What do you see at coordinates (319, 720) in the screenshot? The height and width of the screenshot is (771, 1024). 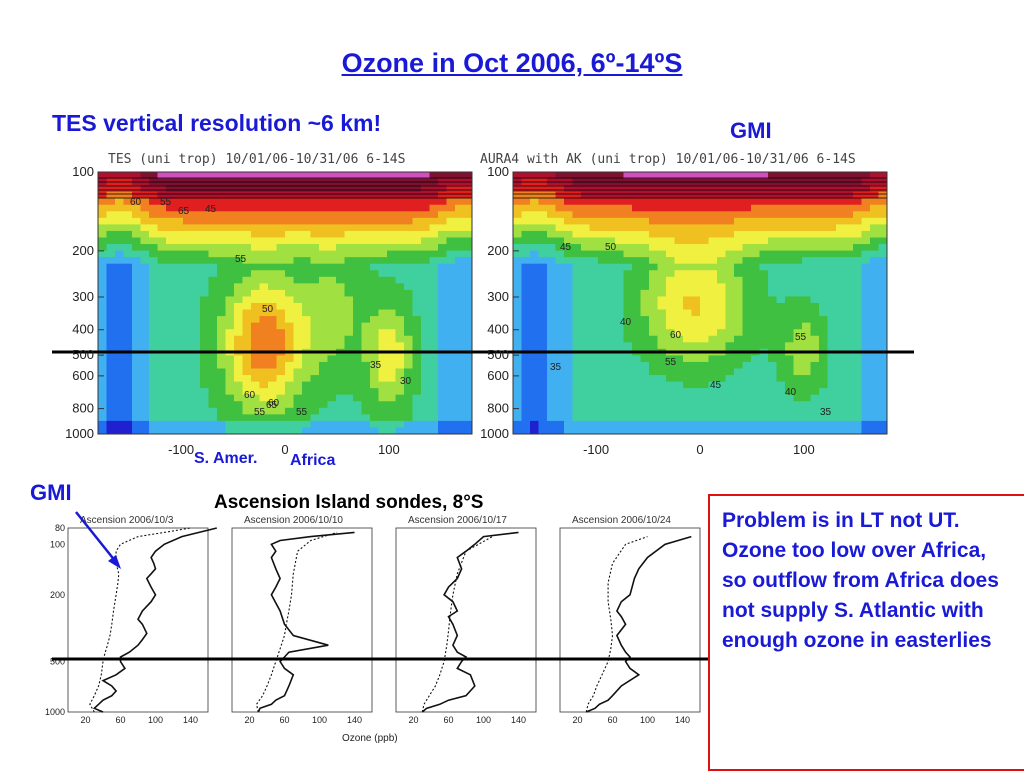 I see `sonde-x-tick-label: 100` at bounding box center [319, 720].